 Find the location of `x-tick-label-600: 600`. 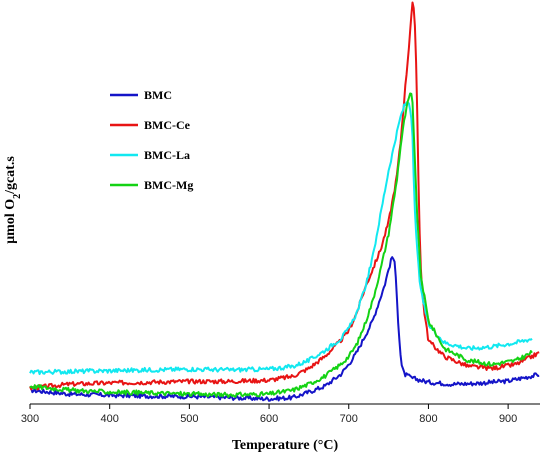

x-tick-label-600: 600 is located at coordinates (269, 419).